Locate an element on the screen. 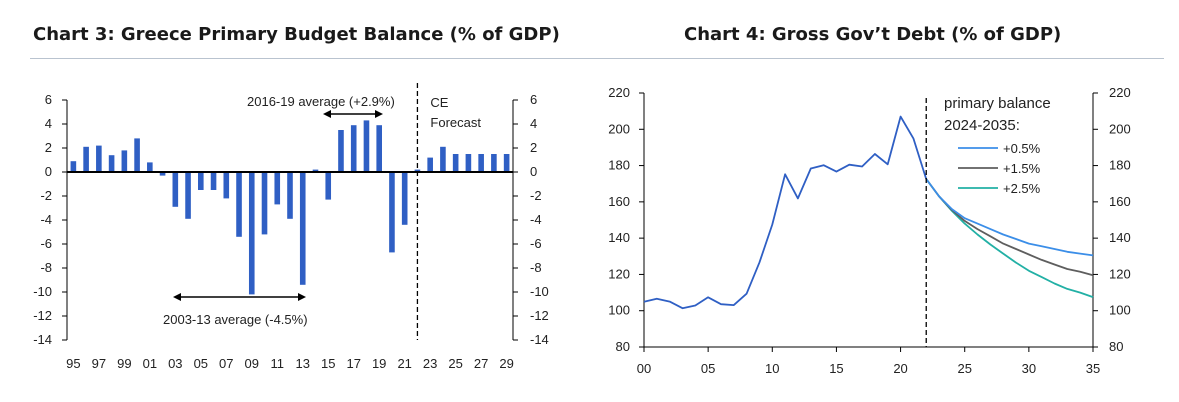  y-tick-label-left: 4 is located at coordinates (48, 123).